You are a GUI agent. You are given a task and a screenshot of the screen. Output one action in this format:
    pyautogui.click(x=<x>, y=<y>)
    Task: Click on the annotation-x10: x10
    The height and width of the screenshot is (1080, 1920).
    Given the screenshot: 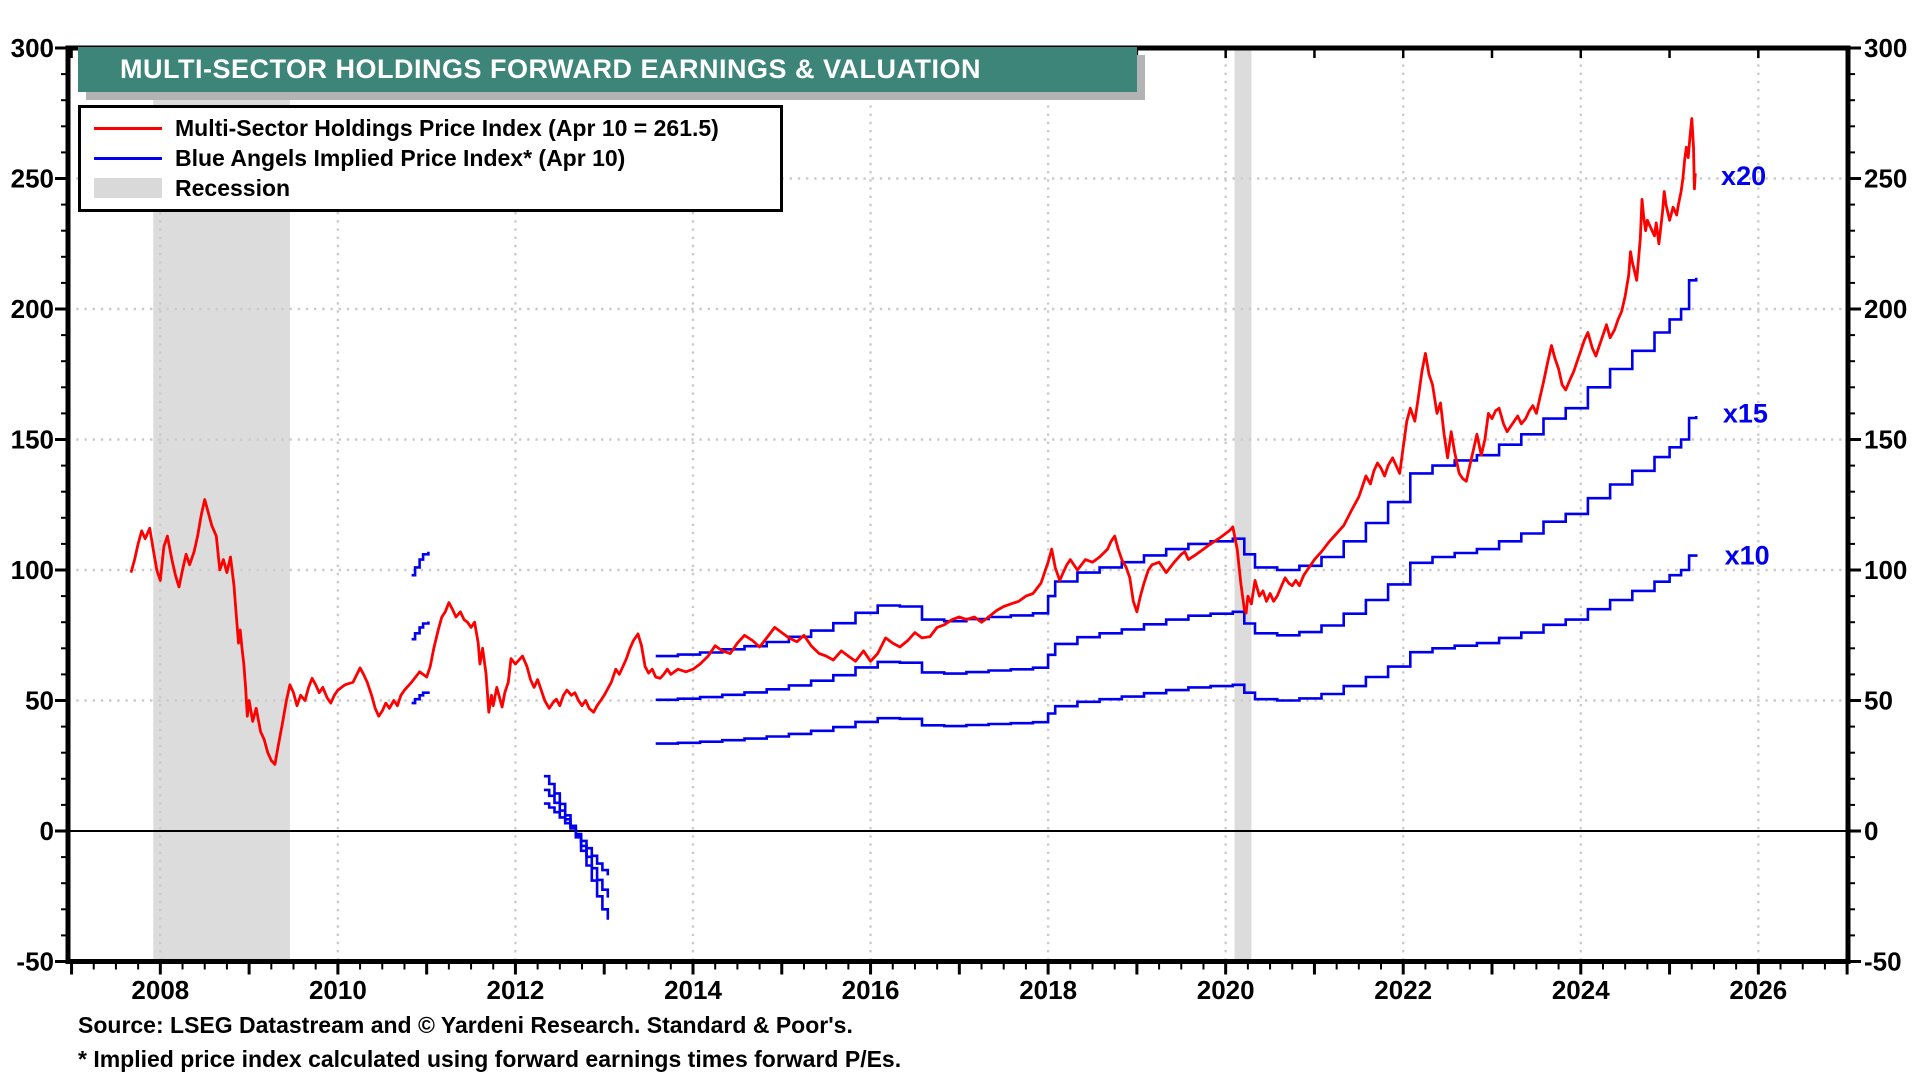 What is the action you would take?
    pyautogui.click(x=1747, y=556)
    